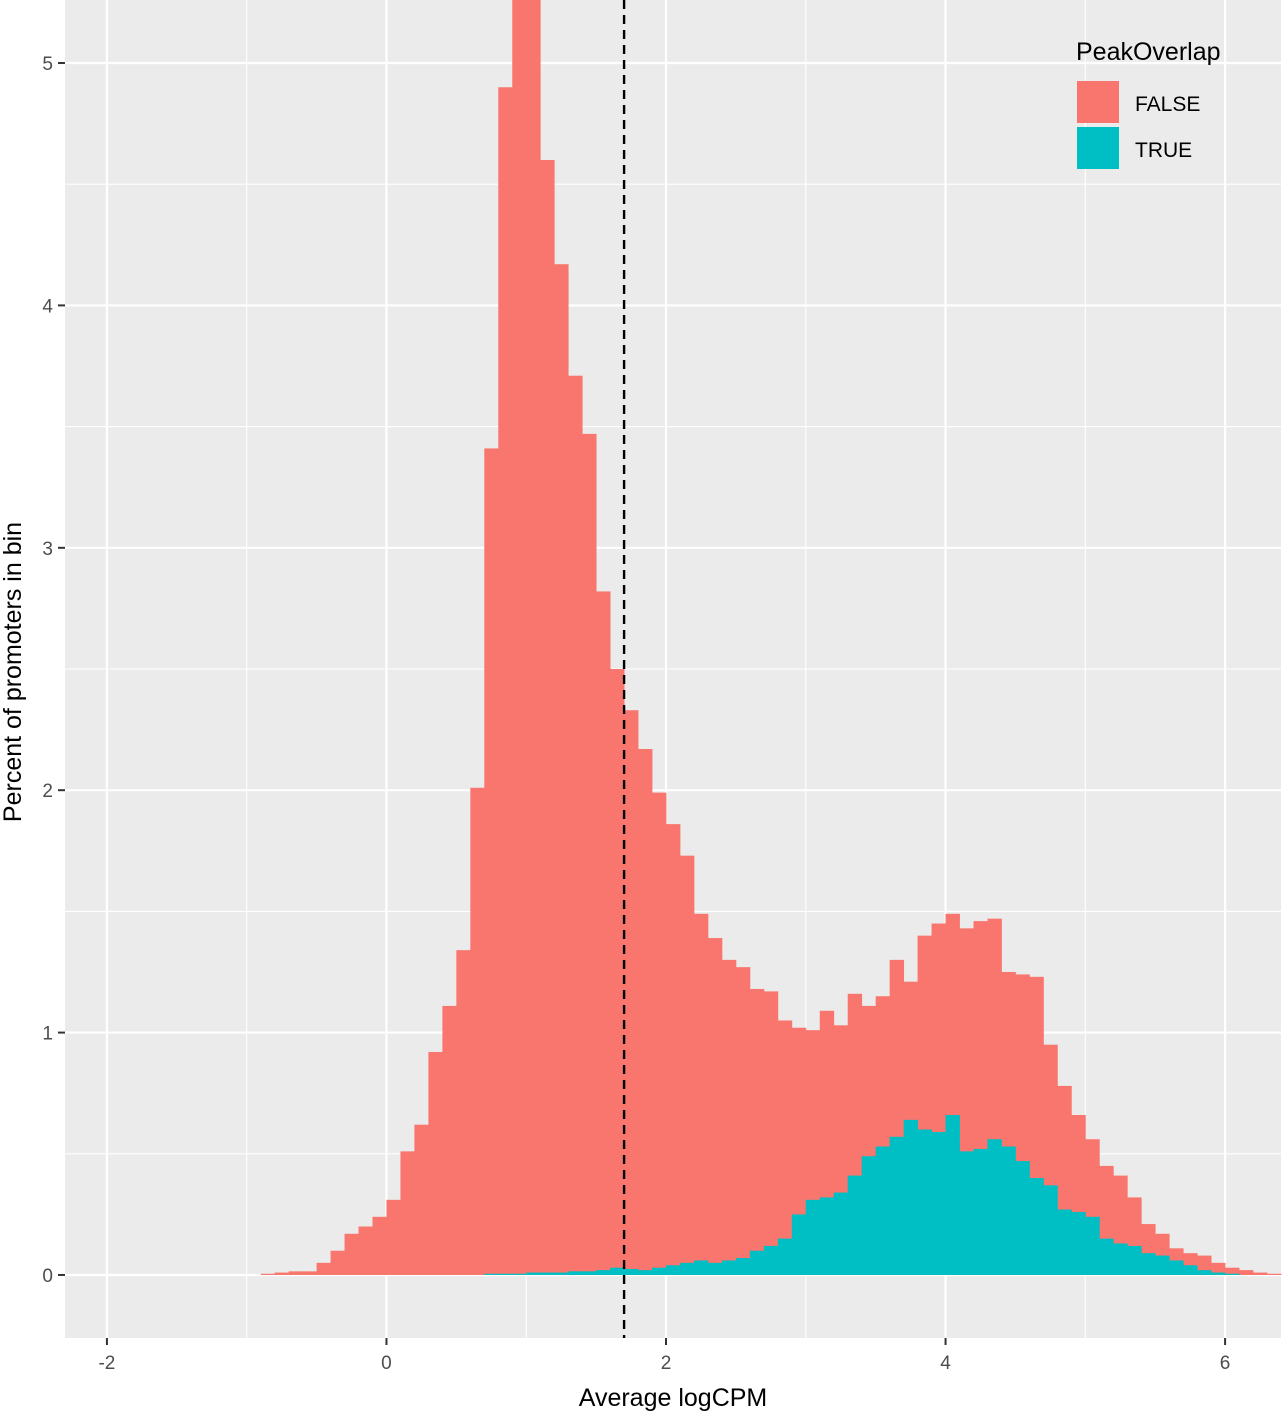 This screenshot has width=1282, height=1412. What do you see at coordinates (47, 64) in the screenshot?
I see `y-tick-label: 5` at bounding box center [47, 64].